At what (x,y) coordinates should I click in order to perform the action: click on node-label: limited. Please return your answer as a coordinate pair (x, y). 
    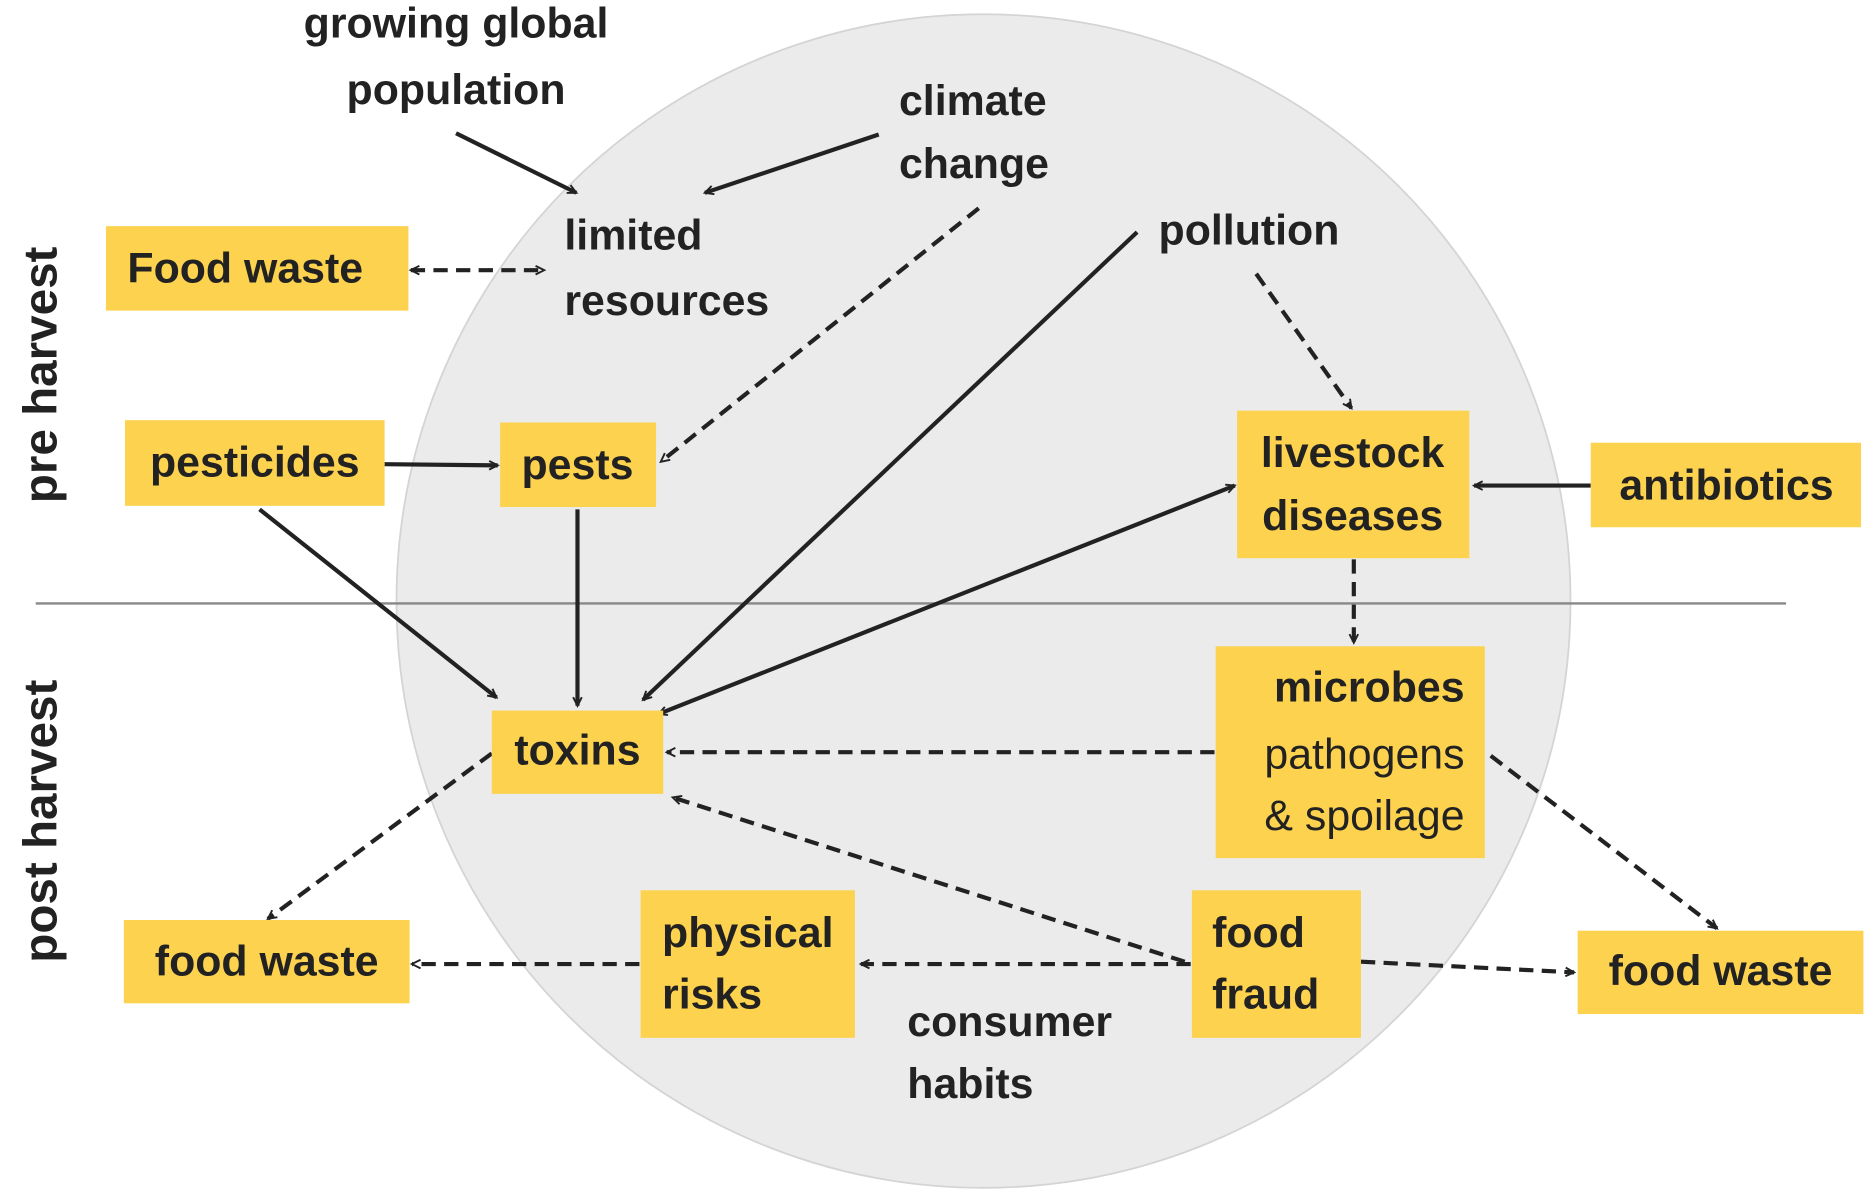
    Looking at the image, I should click on (633, 235).